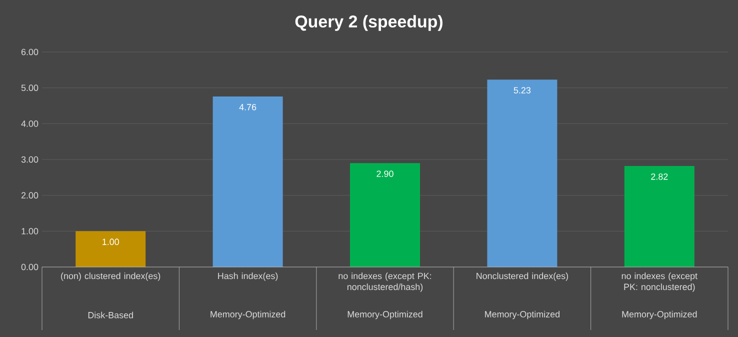 The image size is (738, 337). I want to click on y-tick-label: 0.00, so click(29, 267).